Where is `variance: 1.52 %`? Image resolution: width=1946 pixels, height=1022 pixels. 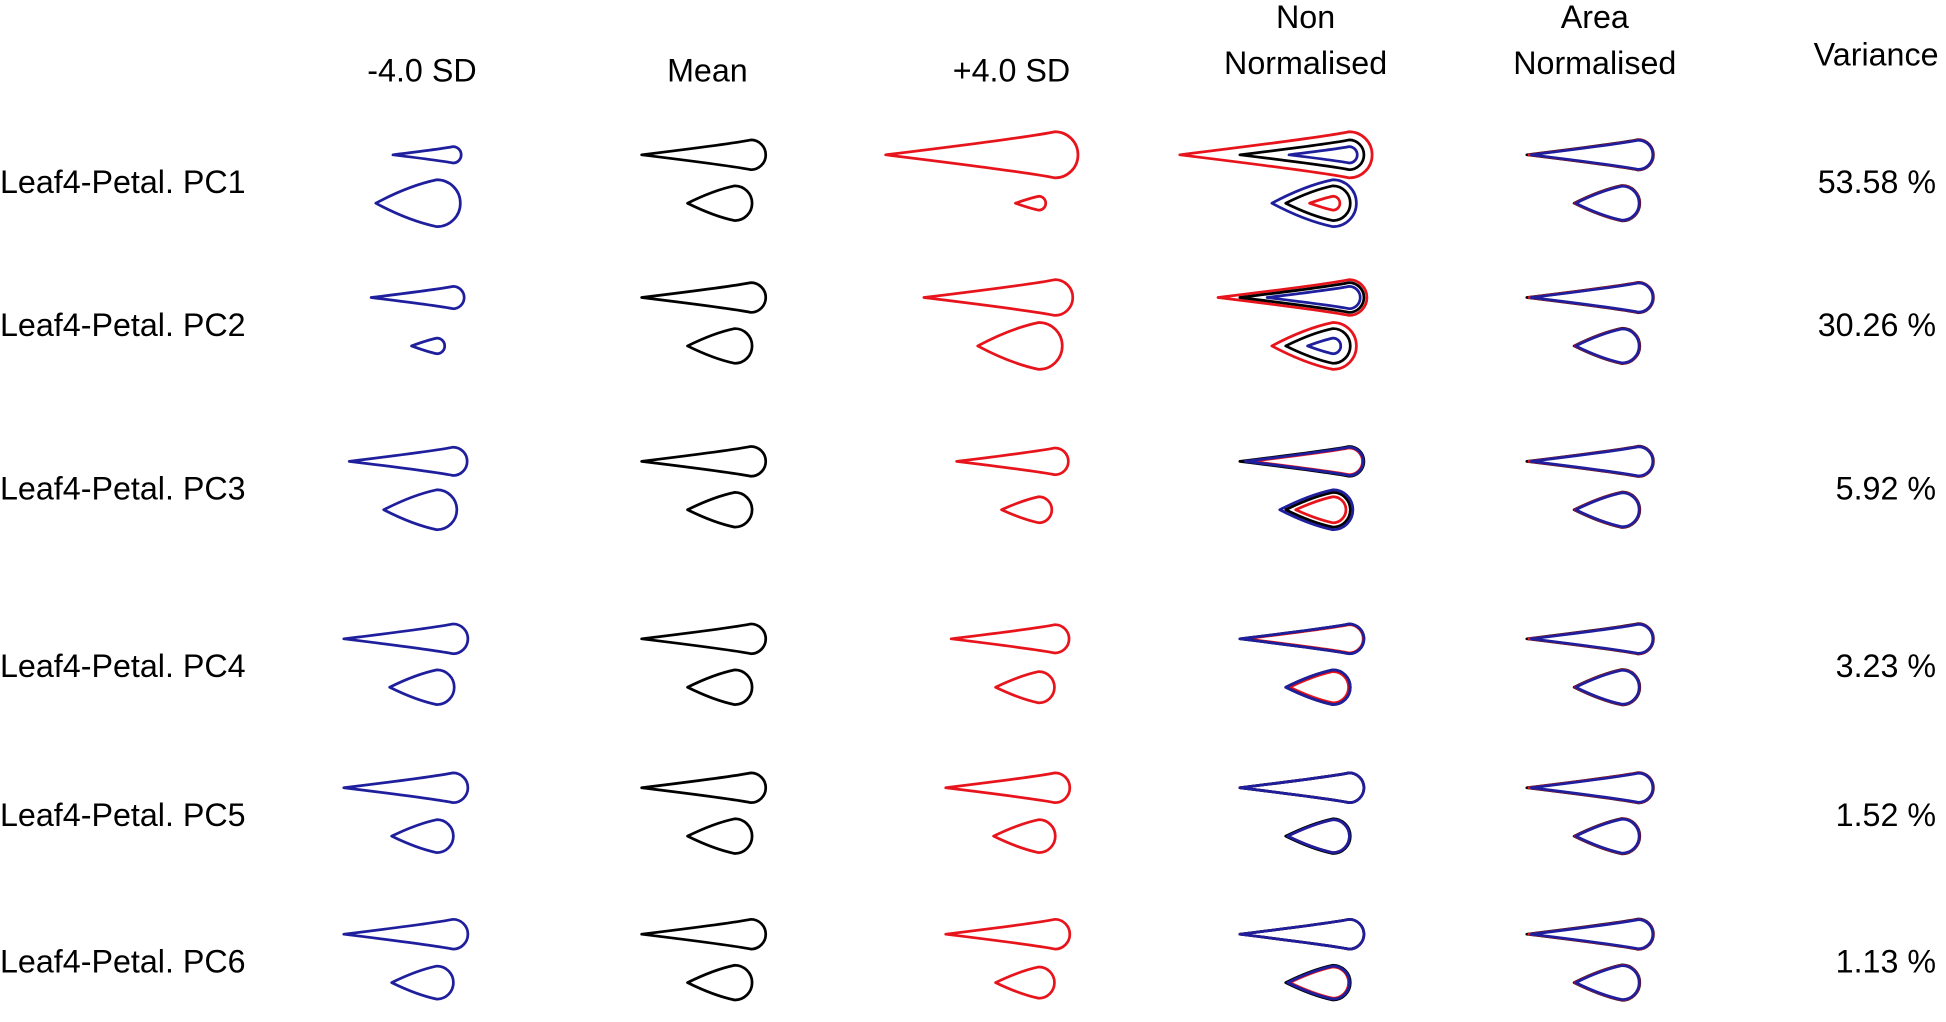
variance: 1.52 % is located at coordinates (1886, 815).